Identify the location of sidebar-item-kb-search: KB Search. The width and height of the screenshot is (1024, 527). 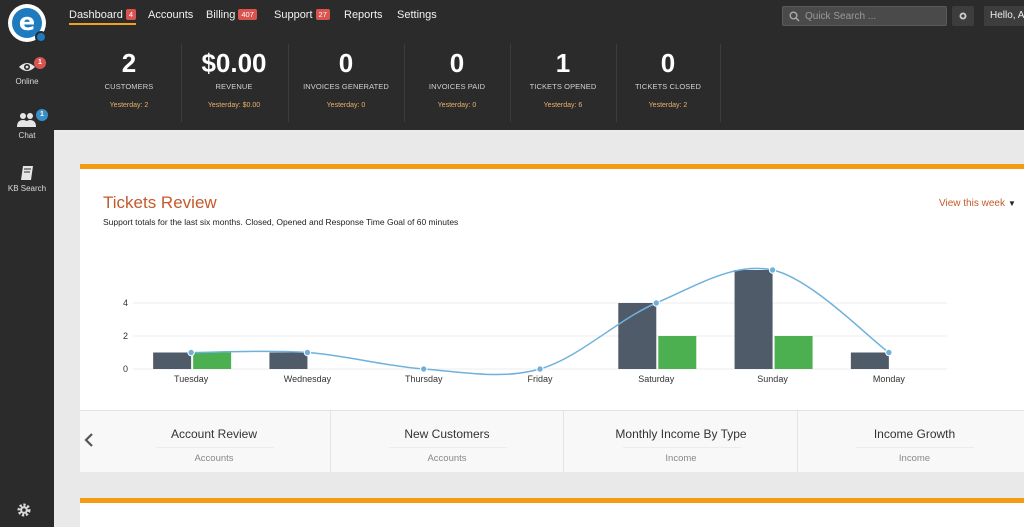
(27, 179).